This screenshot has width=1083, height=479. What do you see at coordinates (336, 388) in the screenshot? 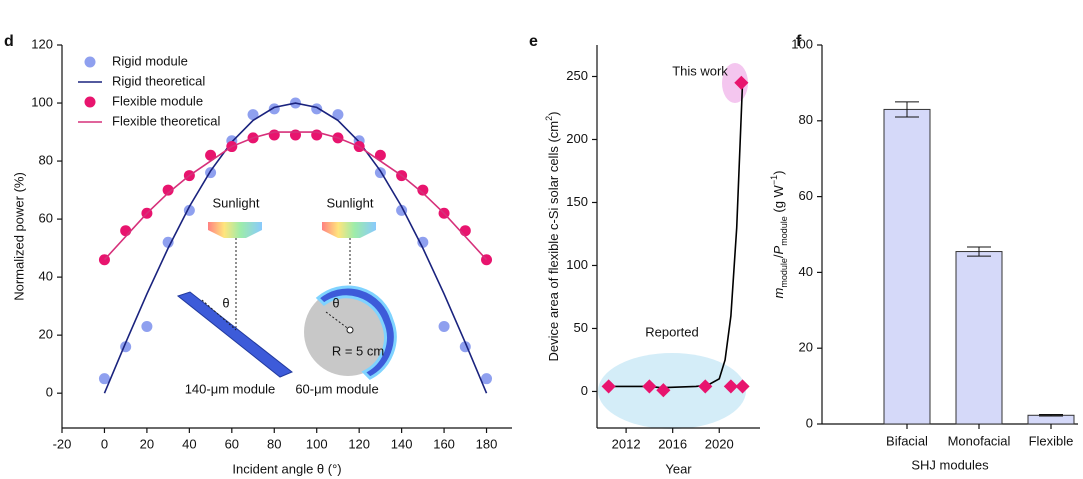
I see `annotation: 60-μm module` at bounding box center [336, 388].